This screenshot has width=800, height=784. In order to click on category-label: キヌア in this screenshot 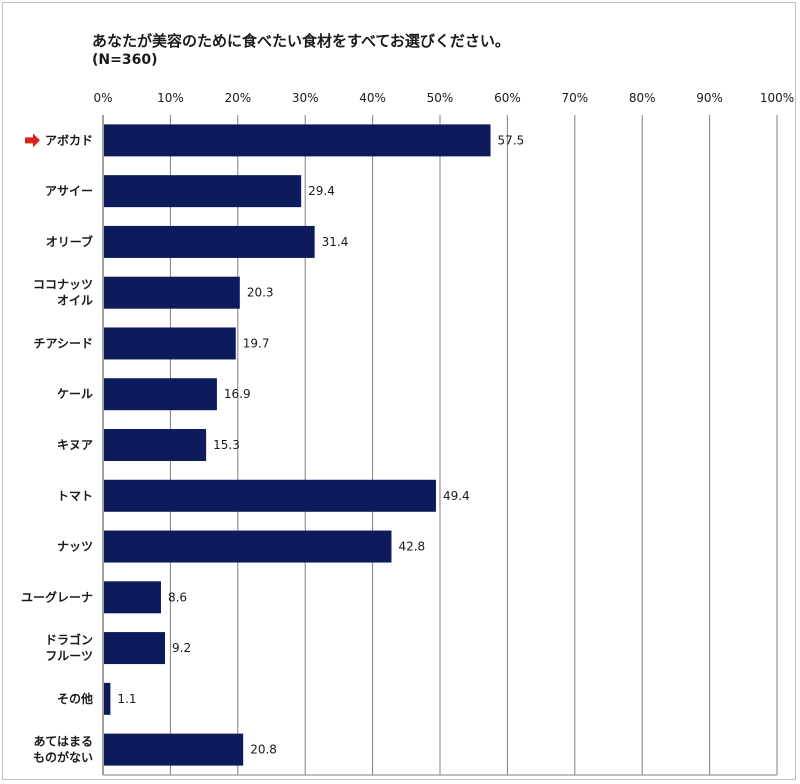, I will do `click(75, 445)`.